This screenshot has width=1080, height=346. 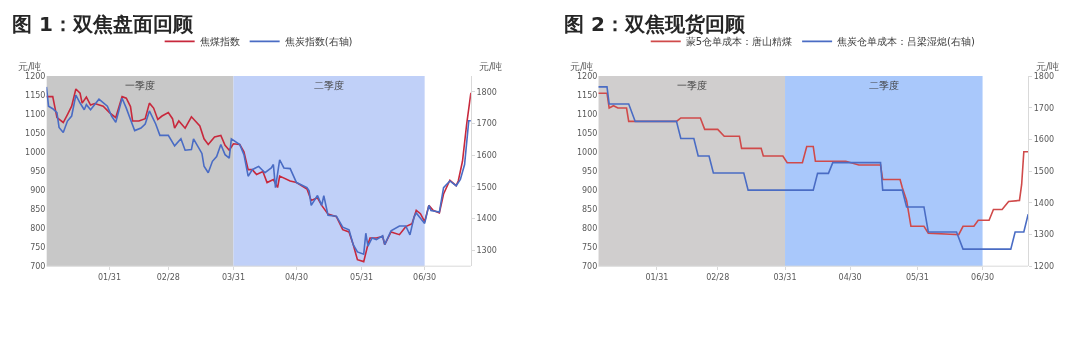 What do you see at coordinates (103, 24) in the screenshot?
I see `chart-title: 图 1：双焦盘面回顾` at bounding box center [103, 24].